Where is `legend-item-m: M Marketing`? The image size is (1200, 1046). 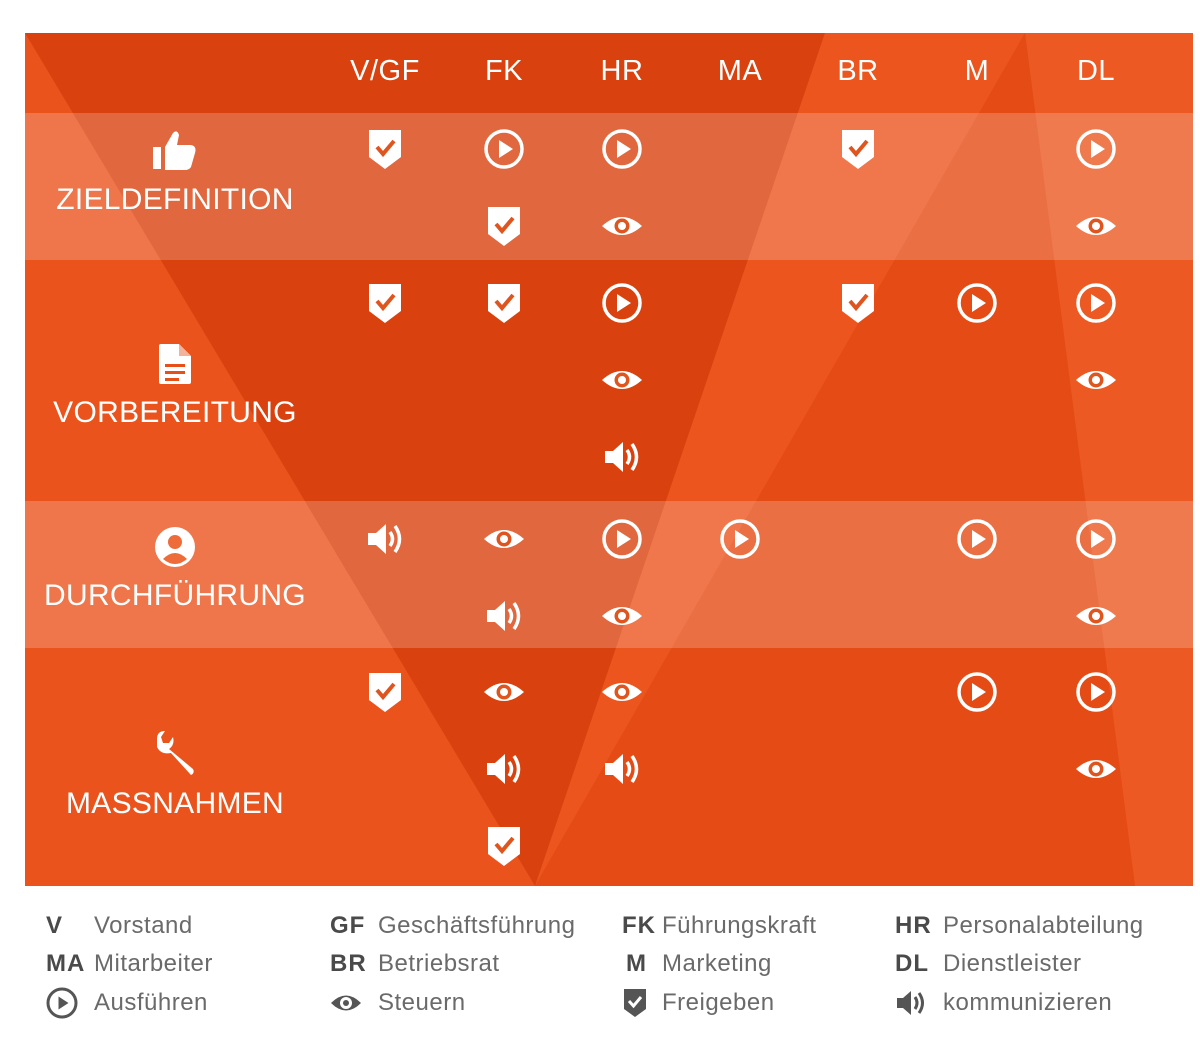 legend-item-m: M Marketing is located at coordinates (699, 964).